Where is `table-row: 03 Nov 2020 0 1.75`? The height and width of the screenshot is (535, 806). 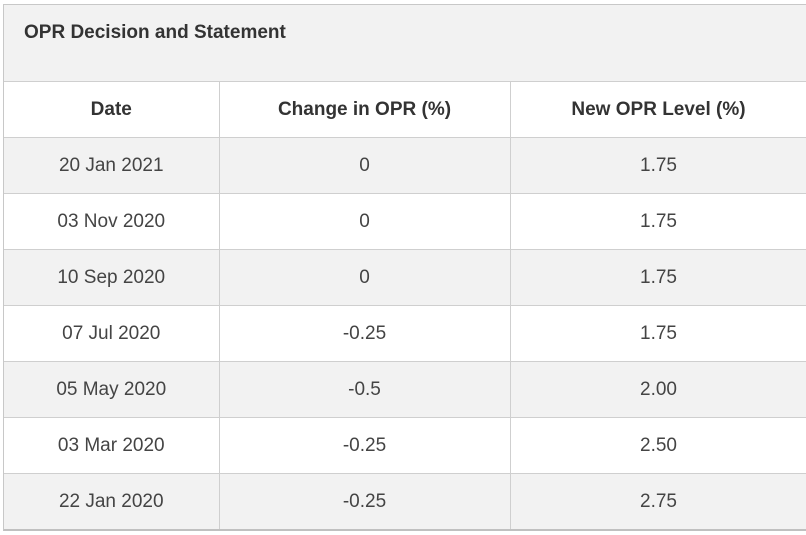
table-row: 03 Nov 2020 0 1.75 is located at coordinates (405, 221).